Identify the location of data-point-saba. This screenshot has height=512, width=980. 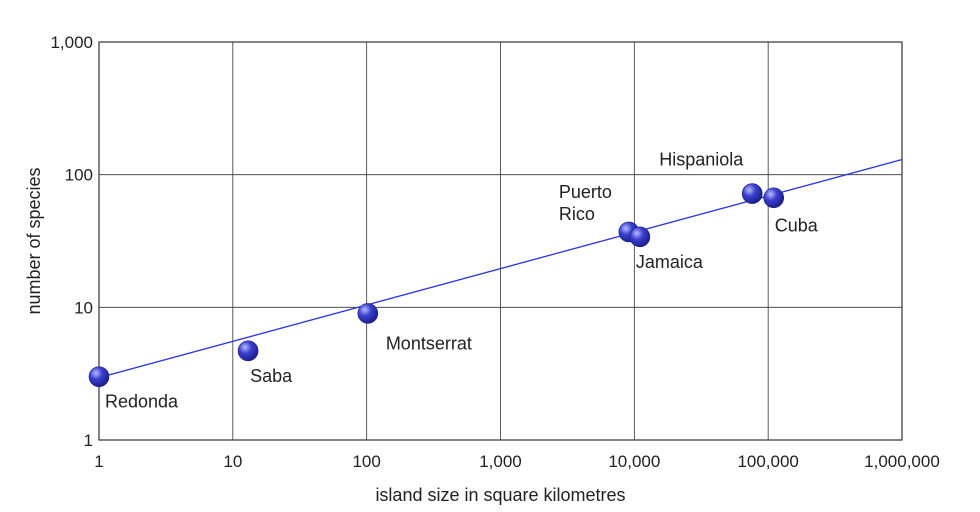
(248, 351).